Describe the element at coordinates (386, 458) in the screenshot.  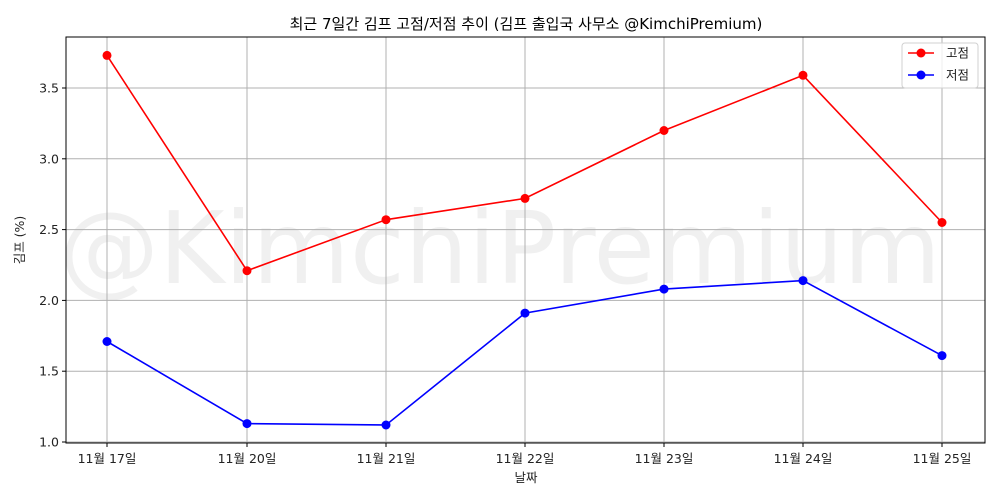
I see `x-tick-label: 11월 21일` at that location.